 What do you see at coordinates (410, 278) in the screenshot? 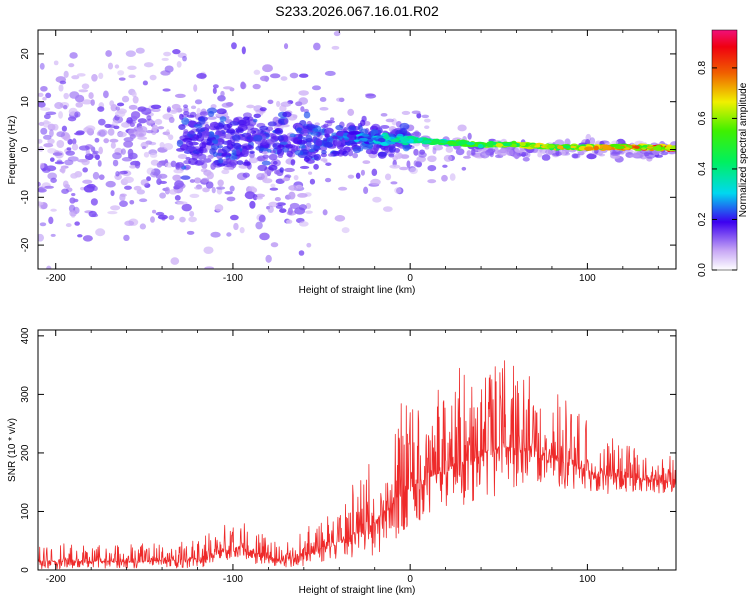
I see `spectrogram-x-tick-label: 0` at bounding box center [410, 278].